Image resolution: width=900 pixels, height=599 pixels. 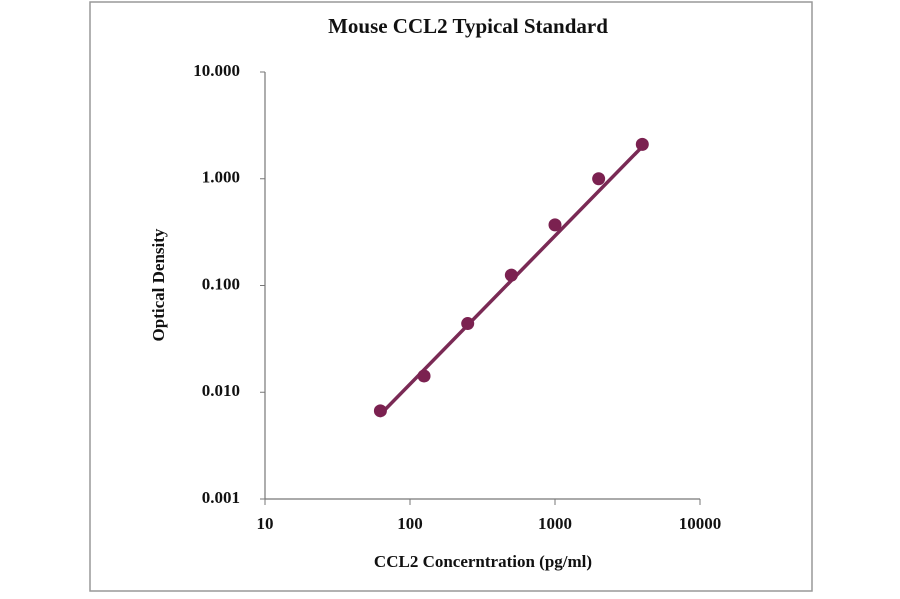 What do you see at coordinates (468, 26) in the screenshot?
I see `chart-title: Mouse CCL2 Typical Standard` at bounding box center [468, 26].